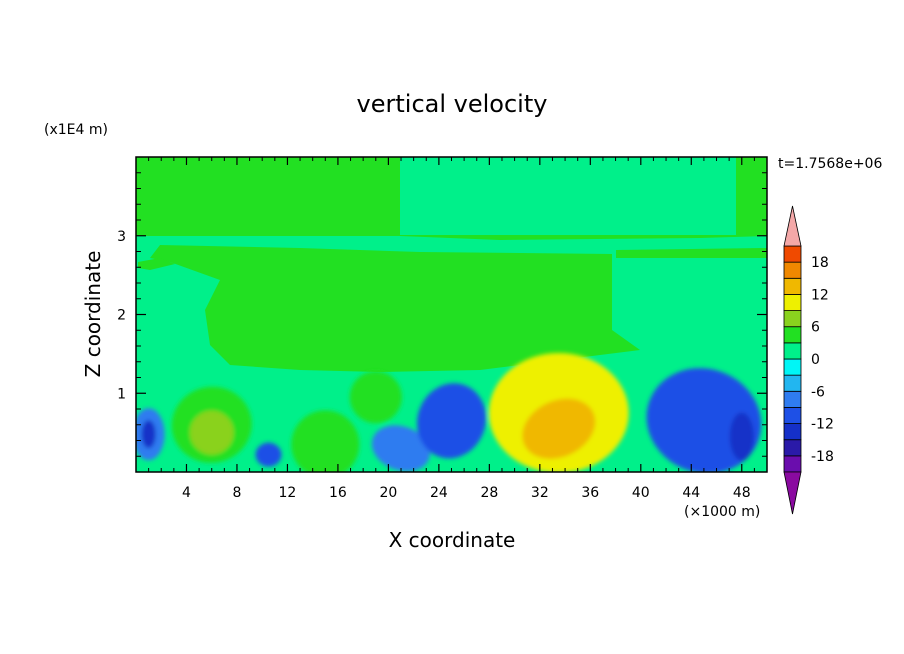 This screenshot has width=904, height=654. Describe the element at coordinates (540, 493) in the screenshot. I see `x-tick-label: 32` at that location.